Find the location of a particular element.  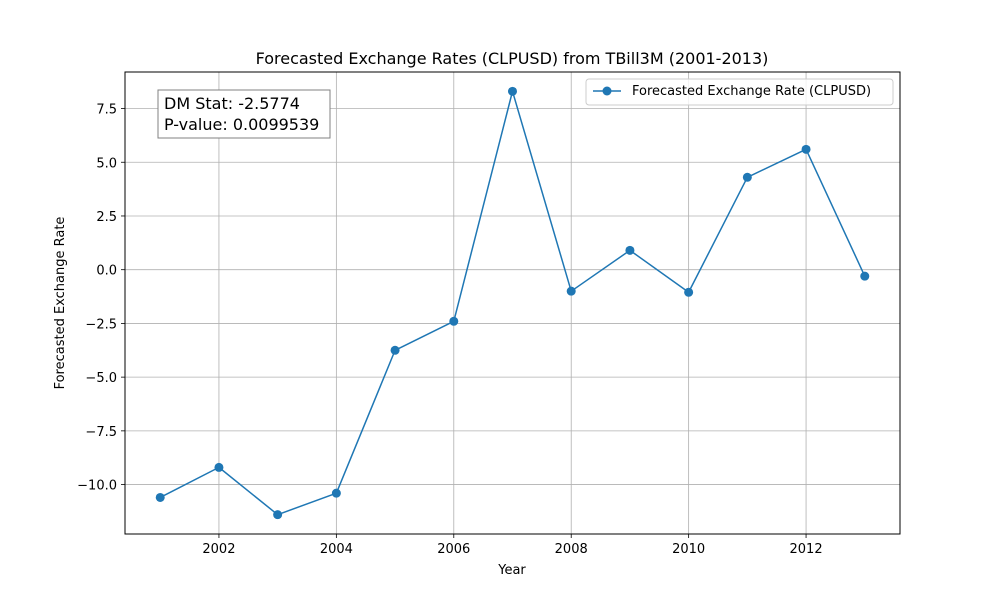

x-tick-label: 2004 is located at coordinates (336, 549).